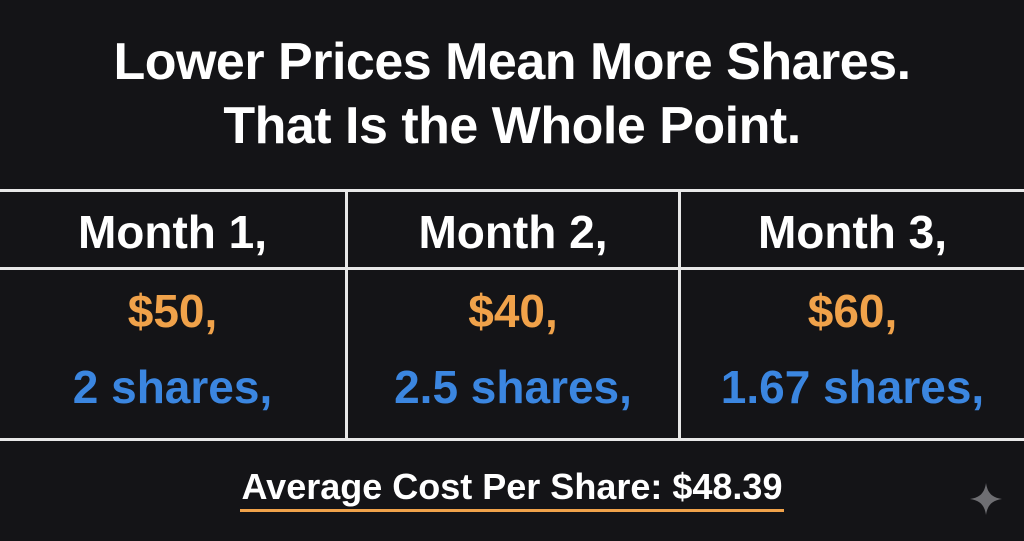  What do you see at coordinates (513, 387) in the screenshot?
I see `month-2-shares: 2.5 shares,` at bounding box center [513, 387].